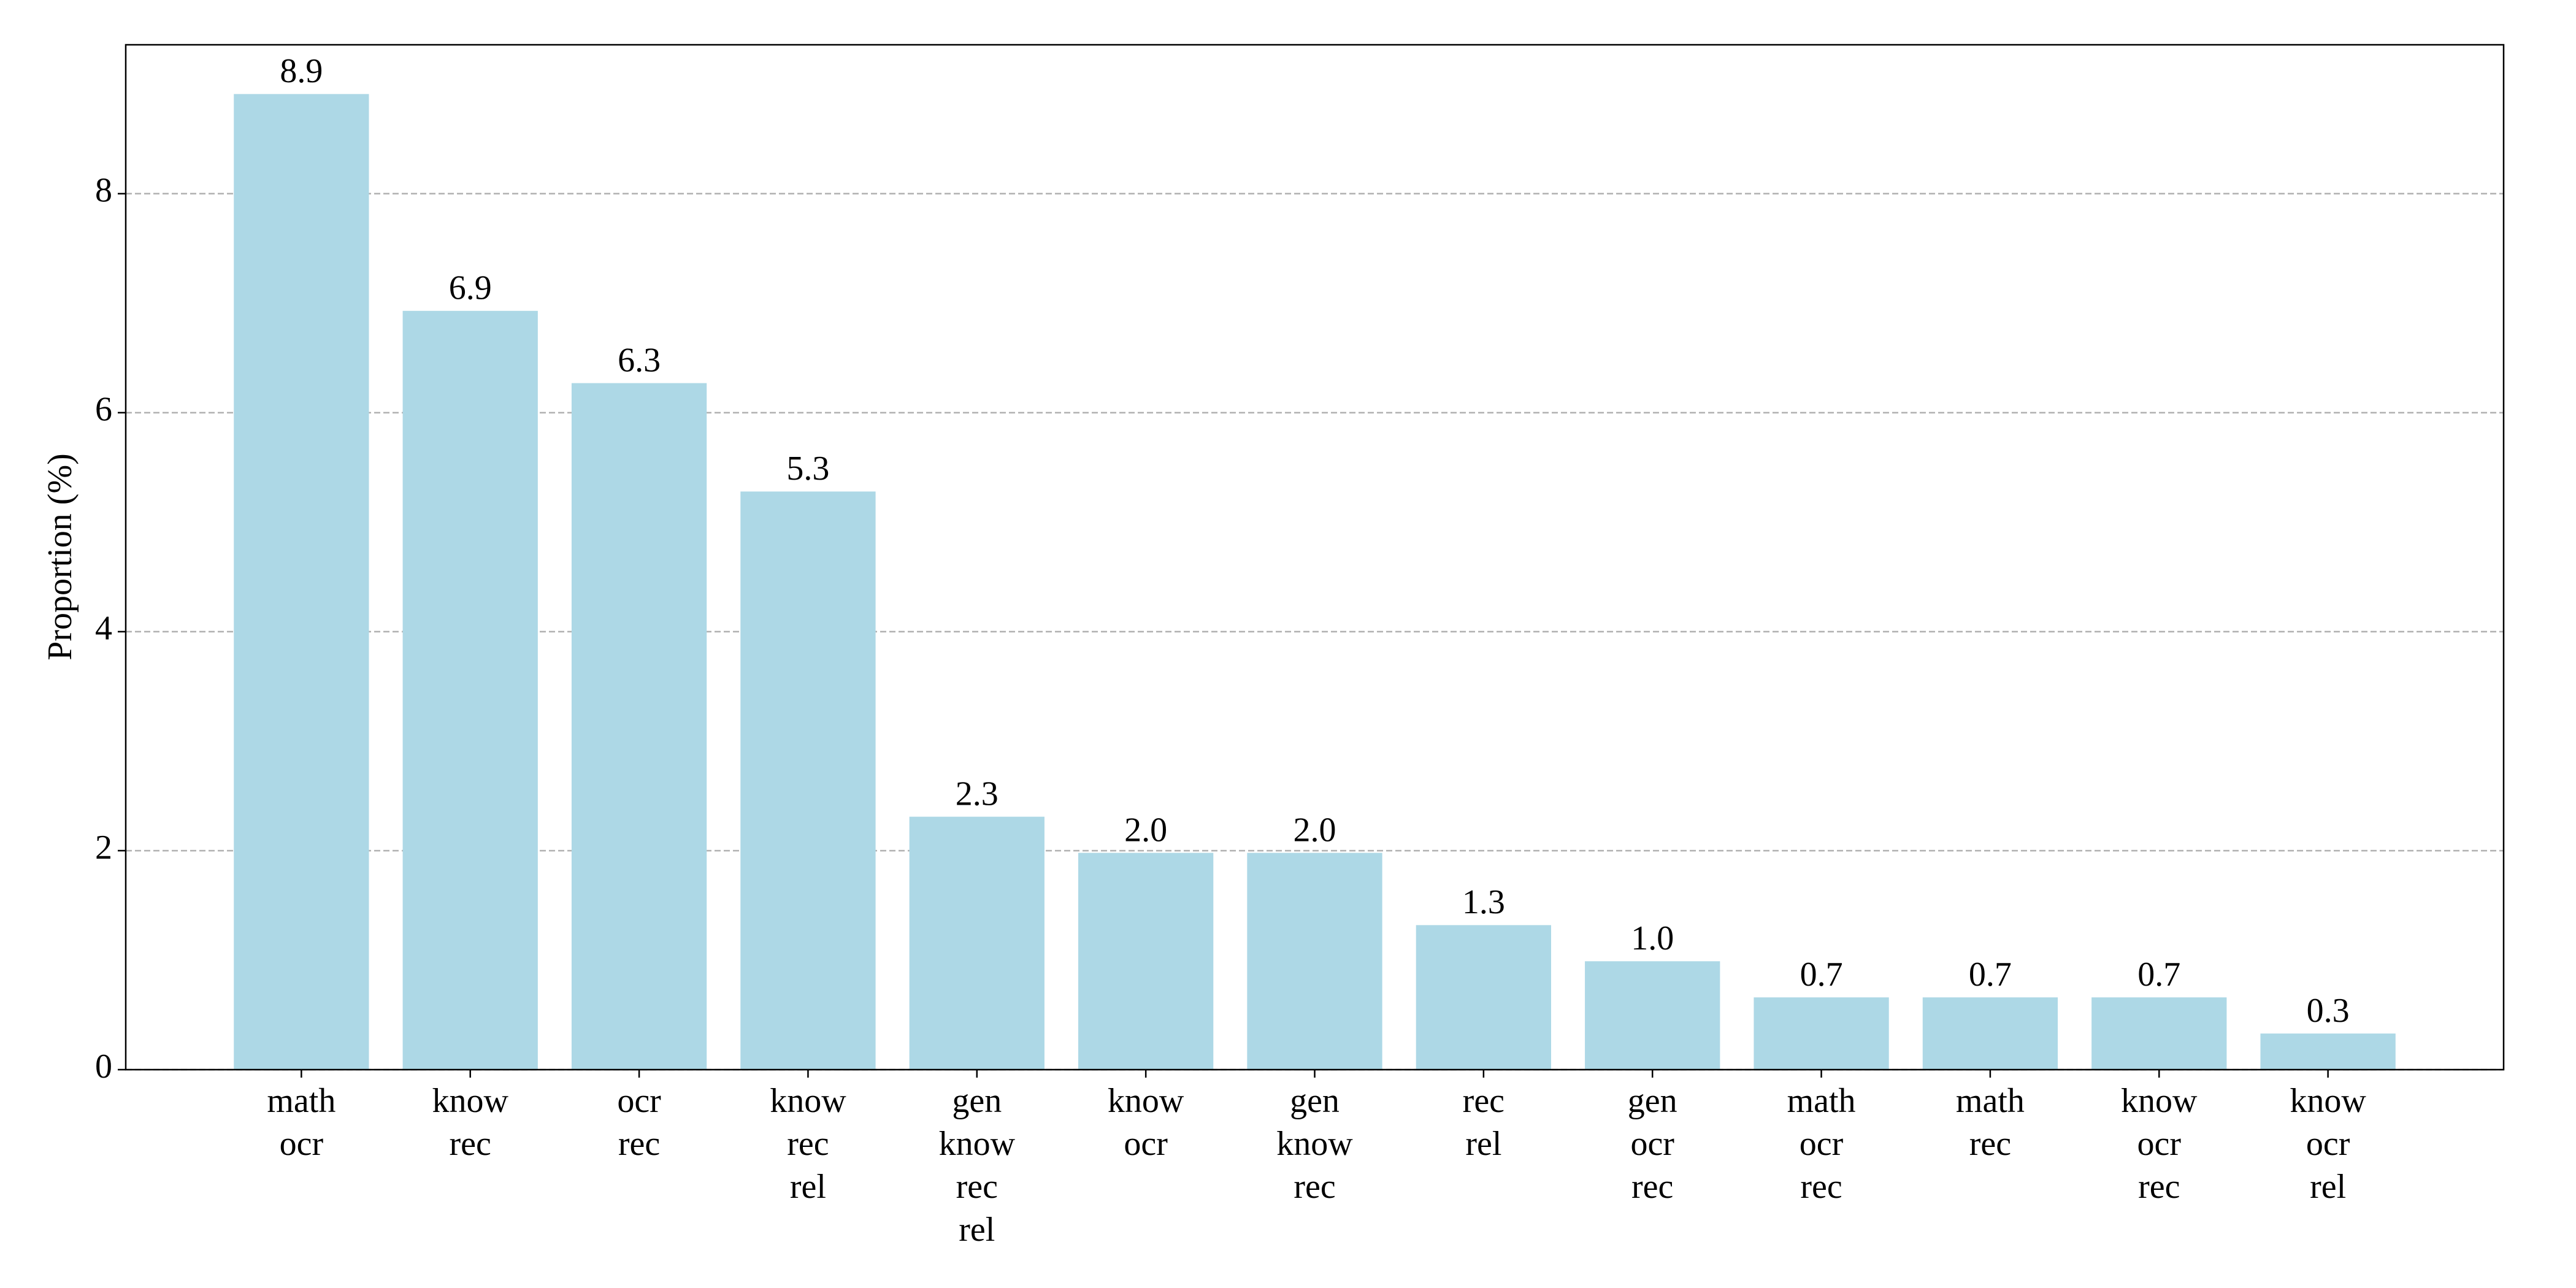 Image resolution: width=2576 pixels, height=1288 pixels. What do you see at coordinates (1652, 938) in the screenshot?
I see `value-label: 1.0` at bounding box center [1652, 938].